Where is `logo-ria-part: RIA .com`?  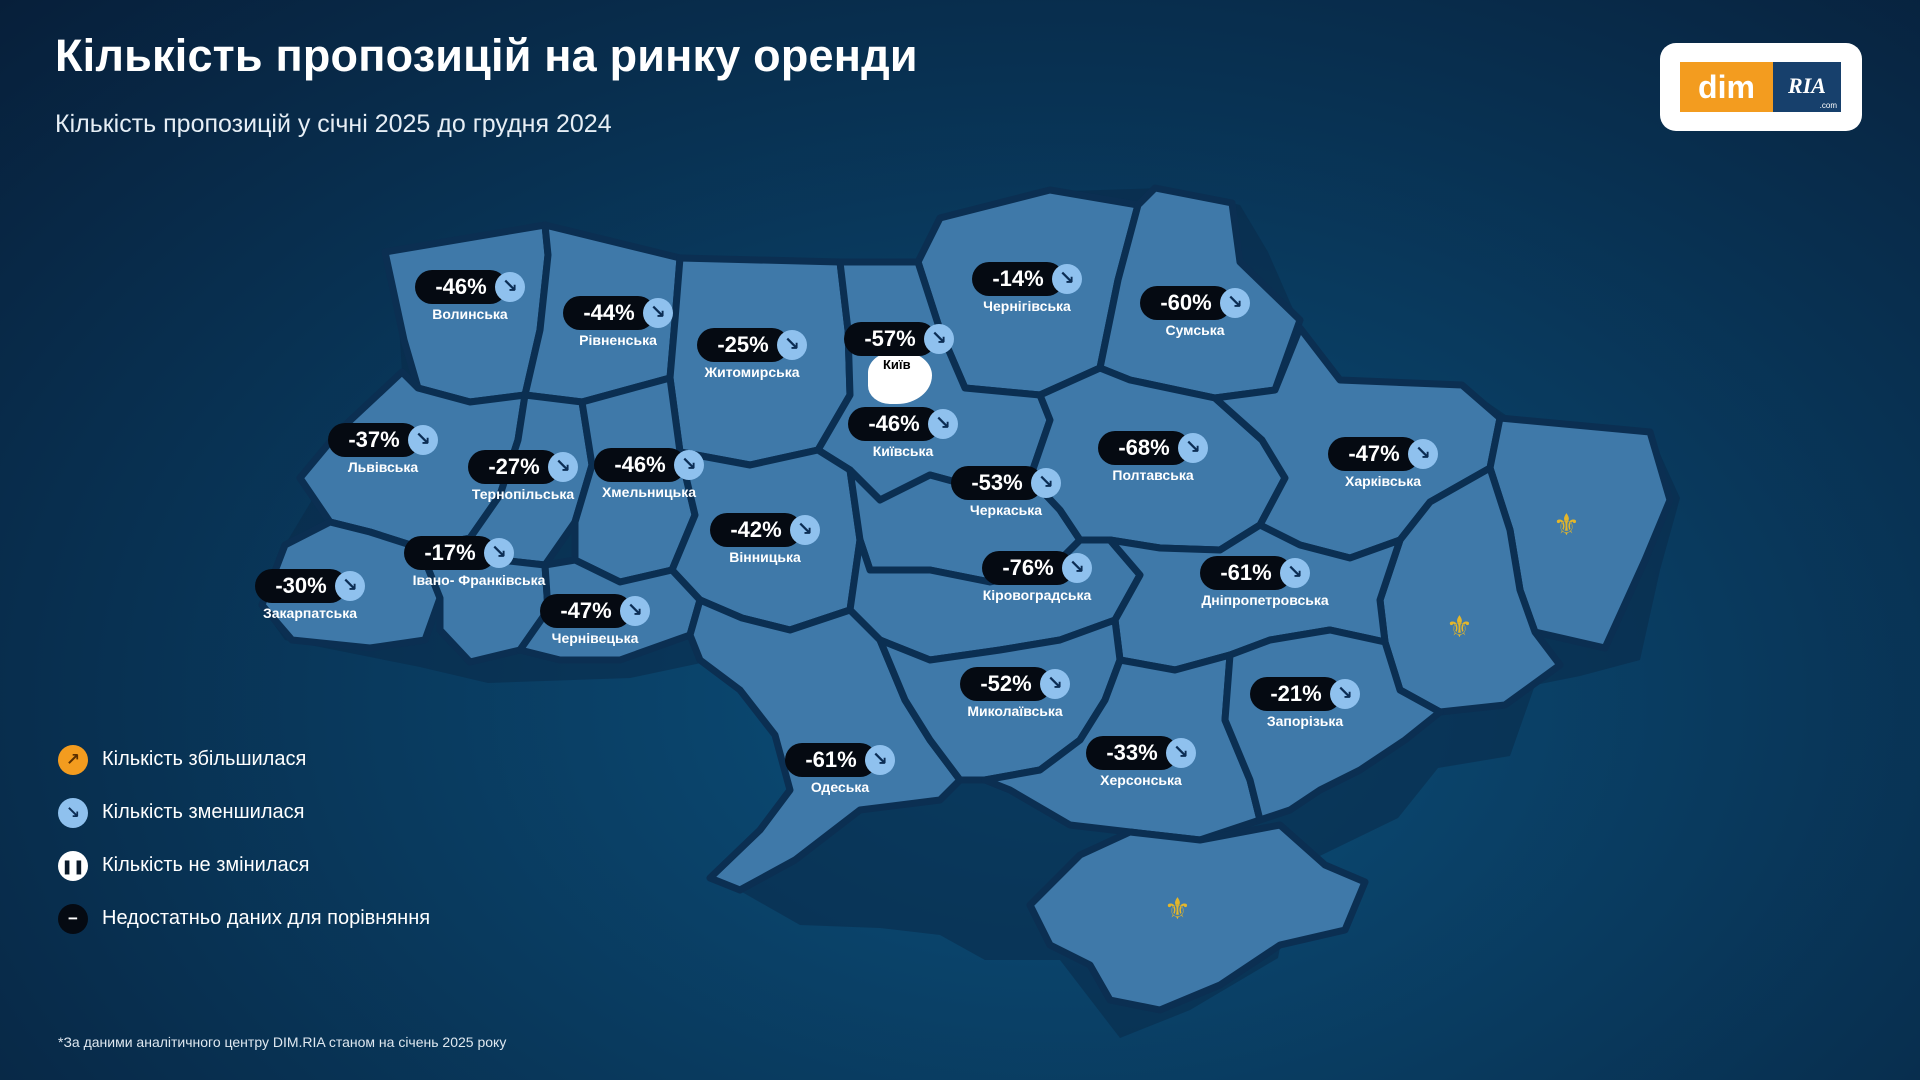 logo-ria-part: RIA .com is located at coordinates (1807, 87).